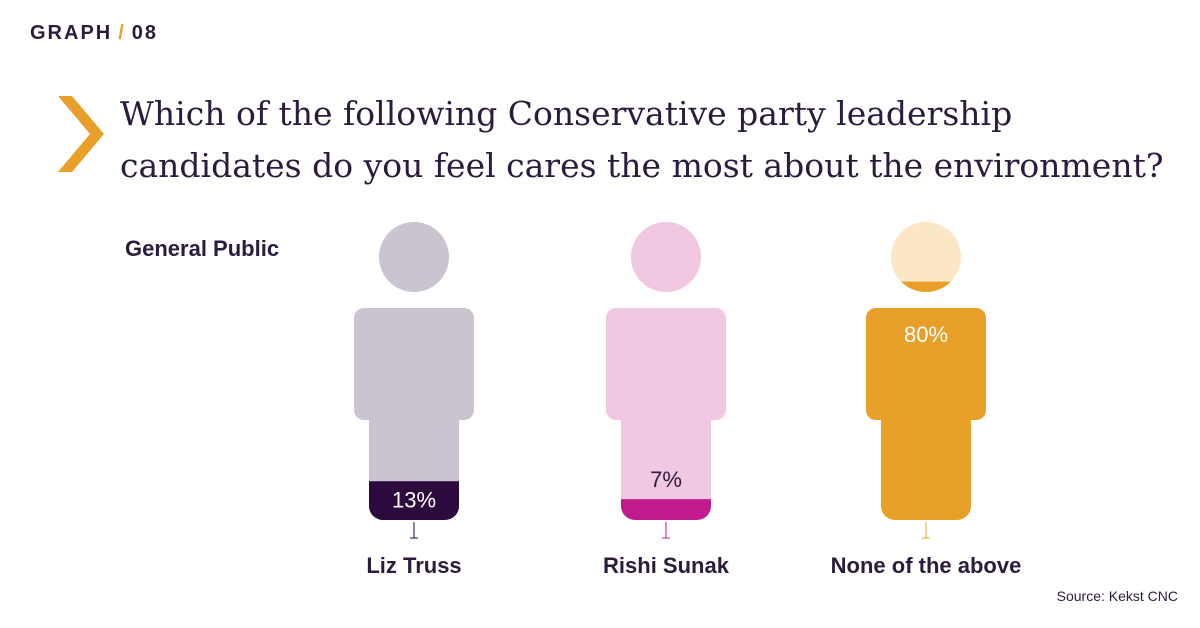 This screenshot has height=628, width=1200. Describe the element at coordinates (666, 565) in the screenshot. I see `category-label: Rishi Sunak` at that location.